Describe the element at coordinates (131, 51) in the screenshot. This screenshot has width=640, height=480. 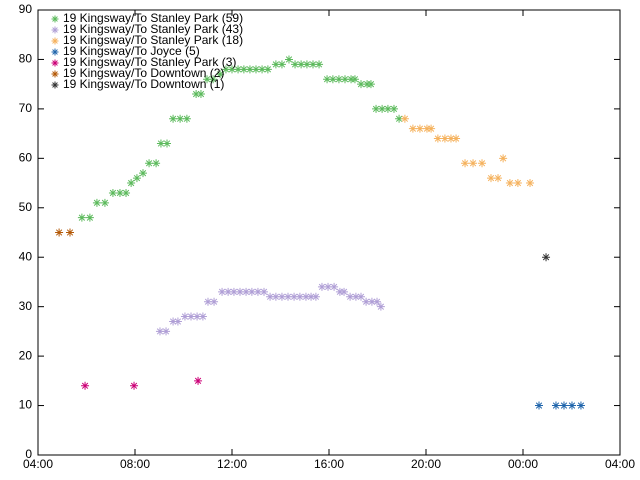
I see `legend-label: 19 Kingsway/To Joyce (5)` at that location.